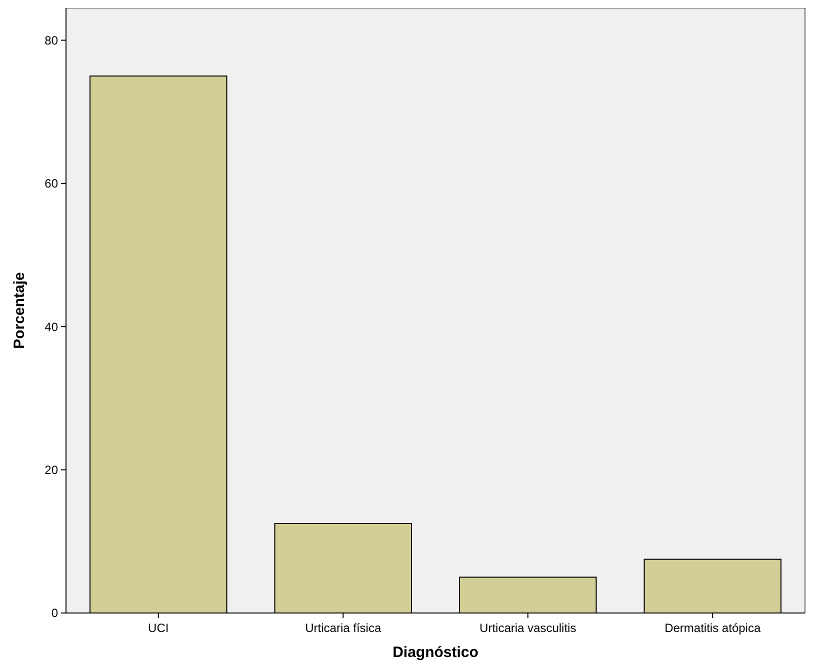  I want to click on x-tick-label: Urticaria vasculitis, so click(528, 628).